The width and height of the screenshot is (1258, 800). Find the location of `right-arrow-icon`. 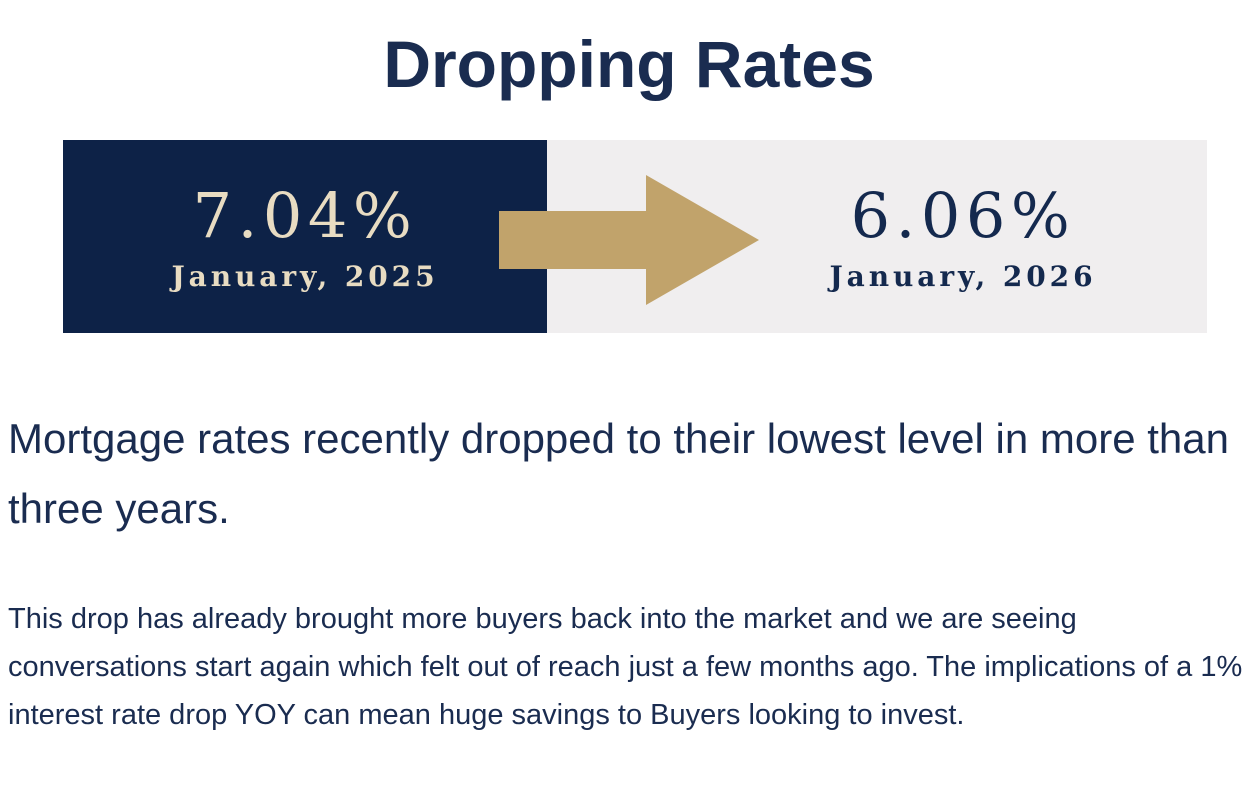

right-arrow-icon is located at coordinates (629, 240).